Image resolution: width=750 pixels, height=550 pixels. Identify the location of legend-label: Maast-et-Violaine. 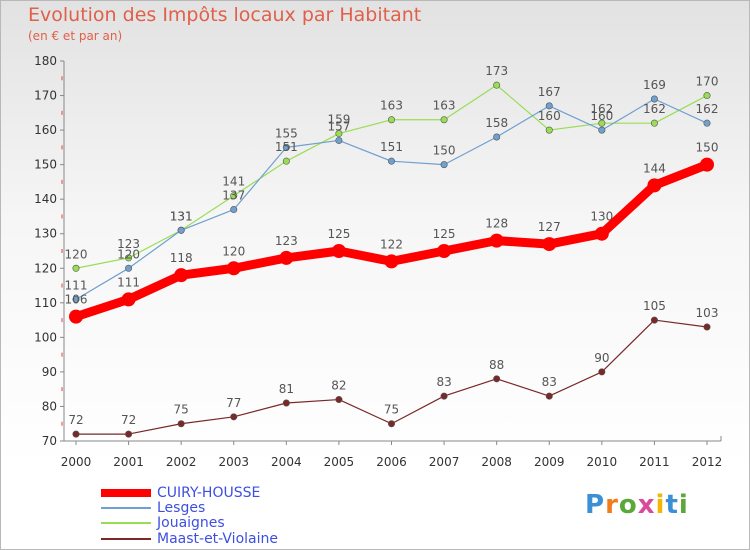
(217, 539).